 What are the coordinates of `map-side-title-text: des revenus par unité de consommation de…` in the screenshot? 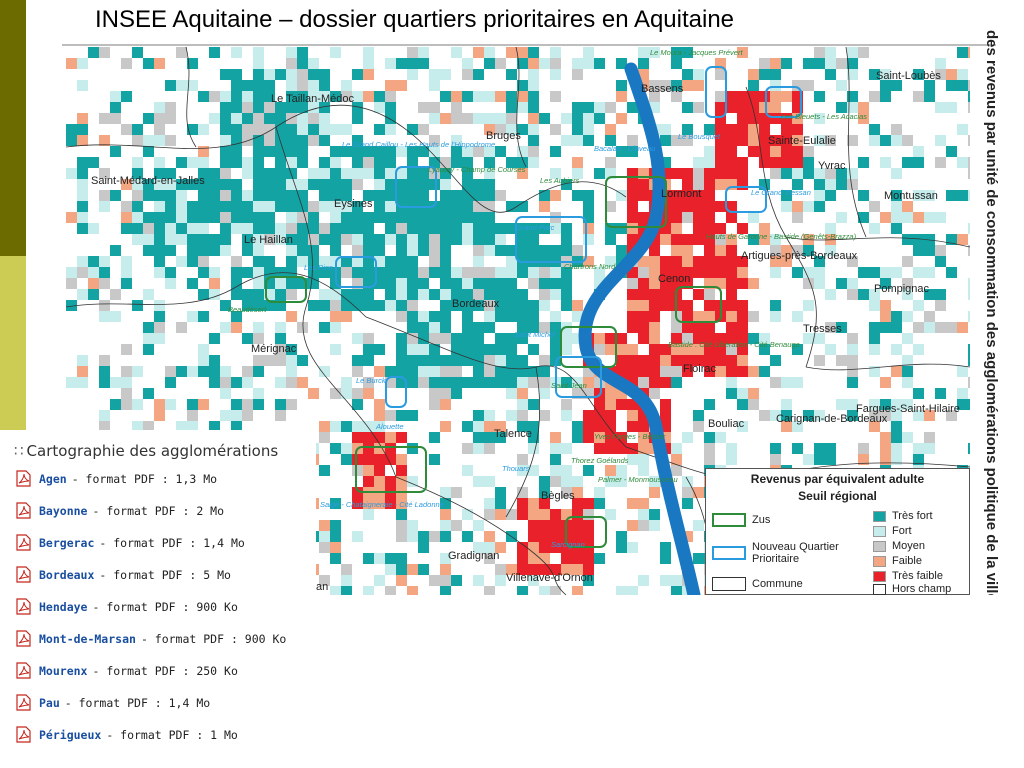 It's located at (991, 312).